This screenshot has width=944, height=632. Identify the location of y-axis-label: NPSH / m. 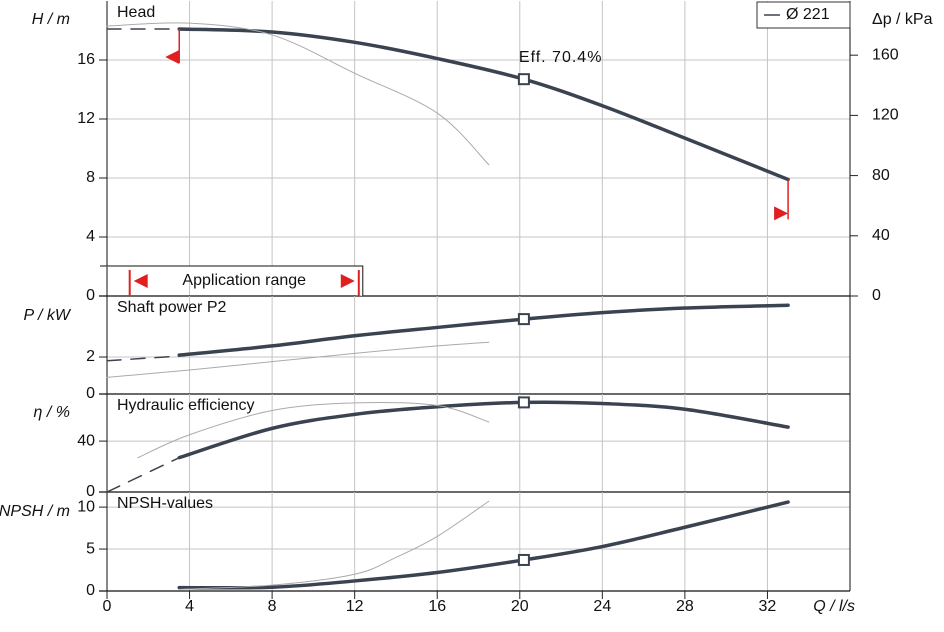
(35, 511).